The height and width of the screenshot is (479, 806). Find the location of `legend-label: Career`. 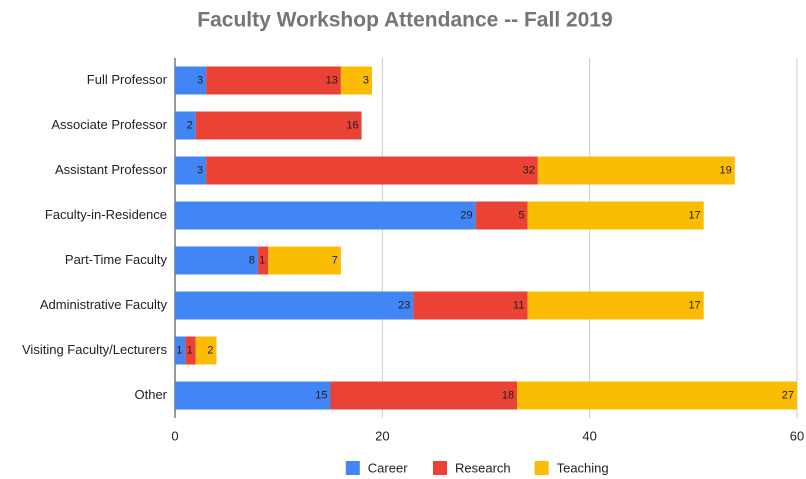

legend-label: Career is located at coordinates (388, 467).